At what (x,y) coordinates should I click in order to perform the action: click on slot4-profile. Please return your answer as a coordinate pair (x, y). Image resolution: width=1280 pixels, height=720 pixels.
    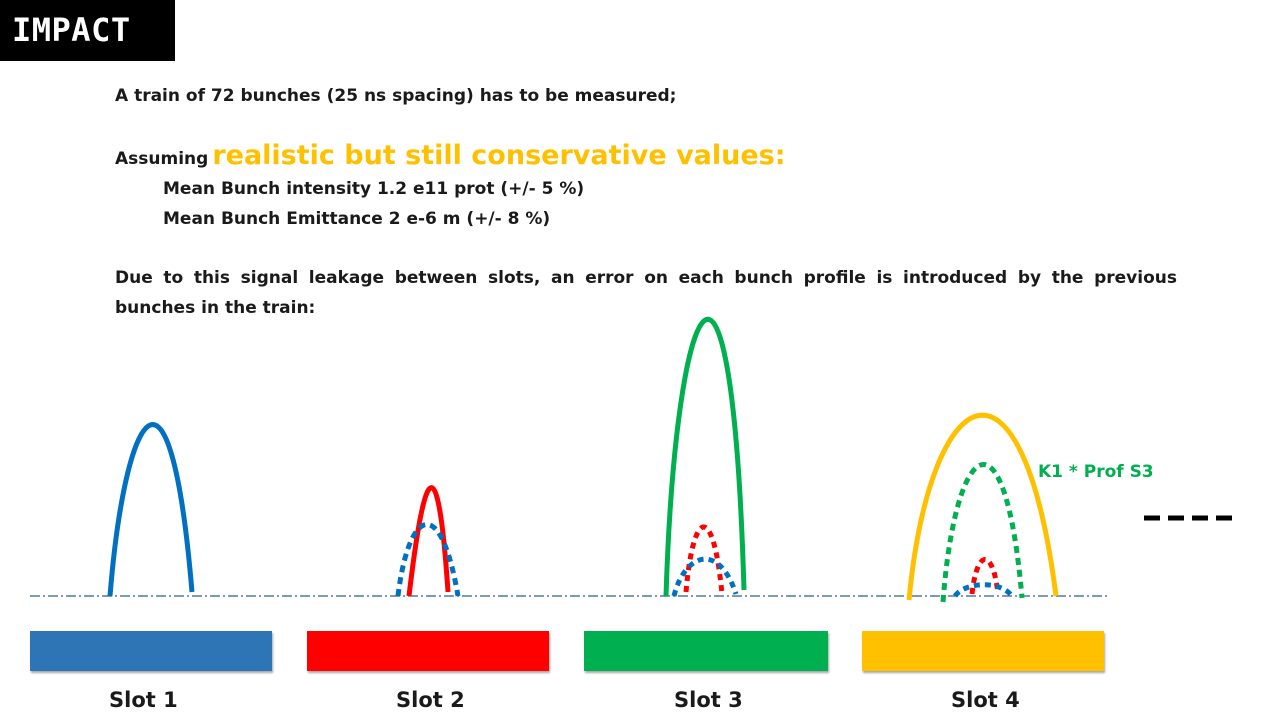
    Looking at the image, I should click on (982, 506).